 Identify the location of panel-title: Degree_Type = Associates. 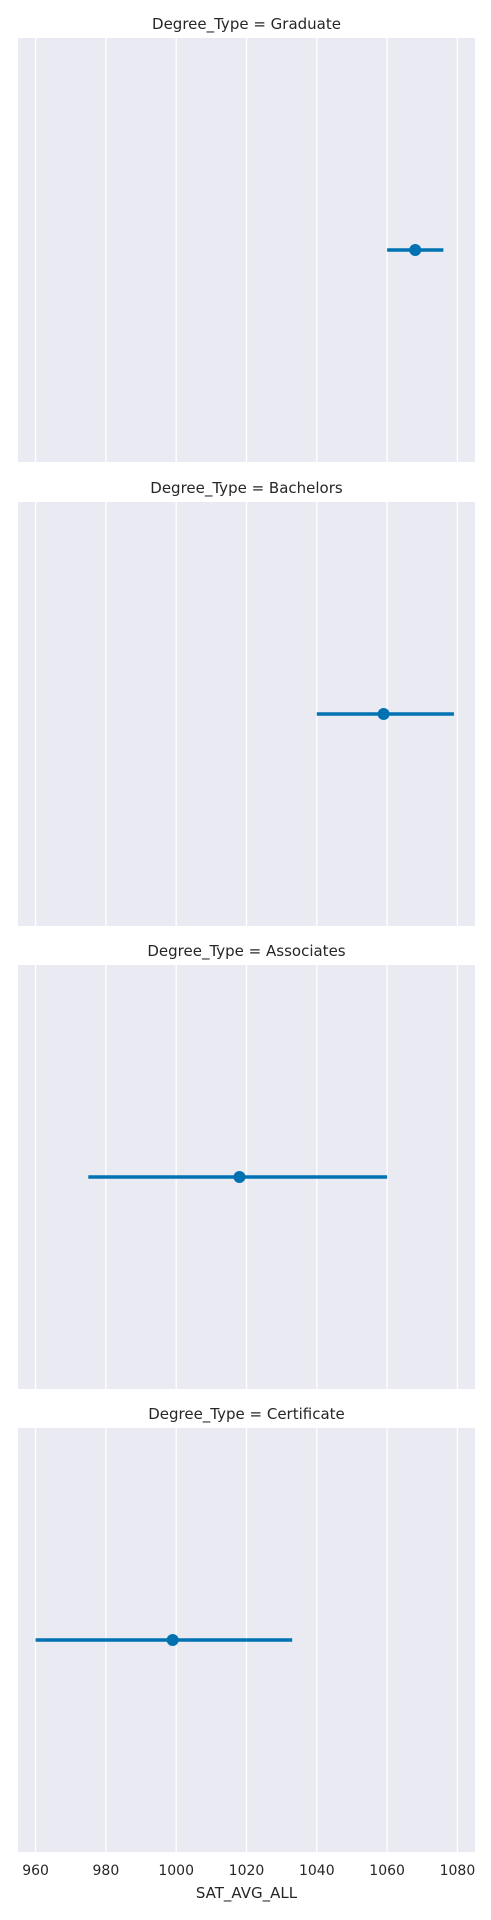
(246, 951).